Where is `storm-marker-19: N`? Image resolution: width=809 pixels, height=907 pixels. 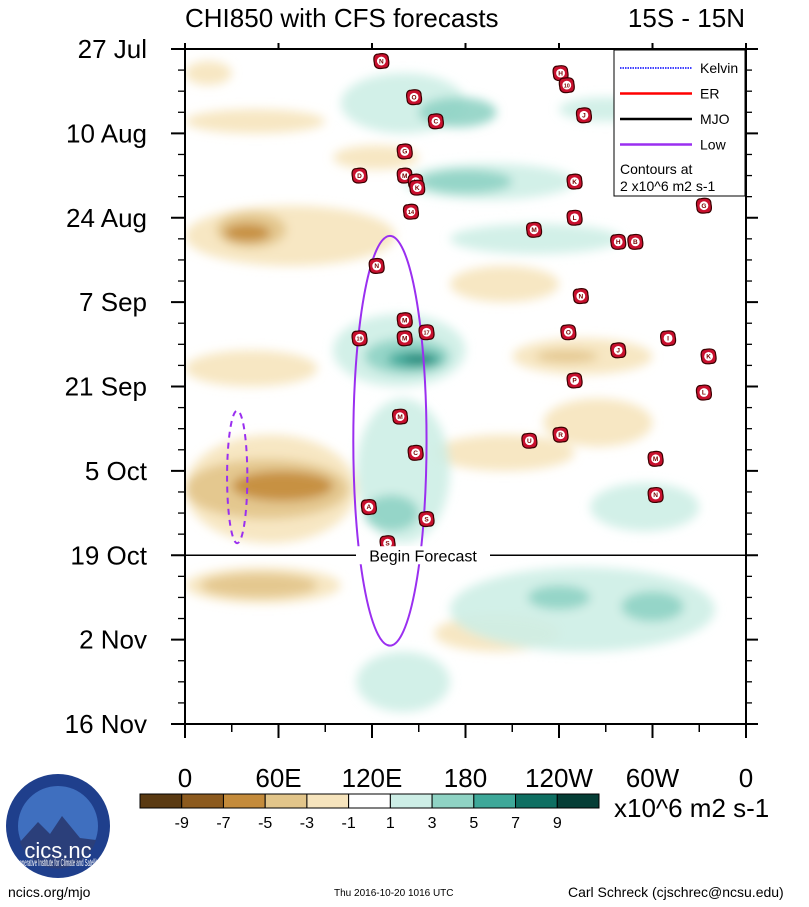 storm-marker-19: N is located at coordinates (580, 296).